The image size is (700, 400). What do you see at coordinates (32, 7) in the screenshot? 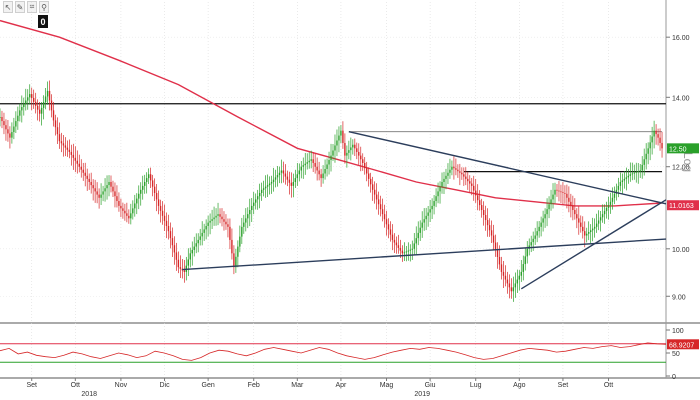
I see `crop-tool-icon: ⌗` at bounding box center [32, 7].